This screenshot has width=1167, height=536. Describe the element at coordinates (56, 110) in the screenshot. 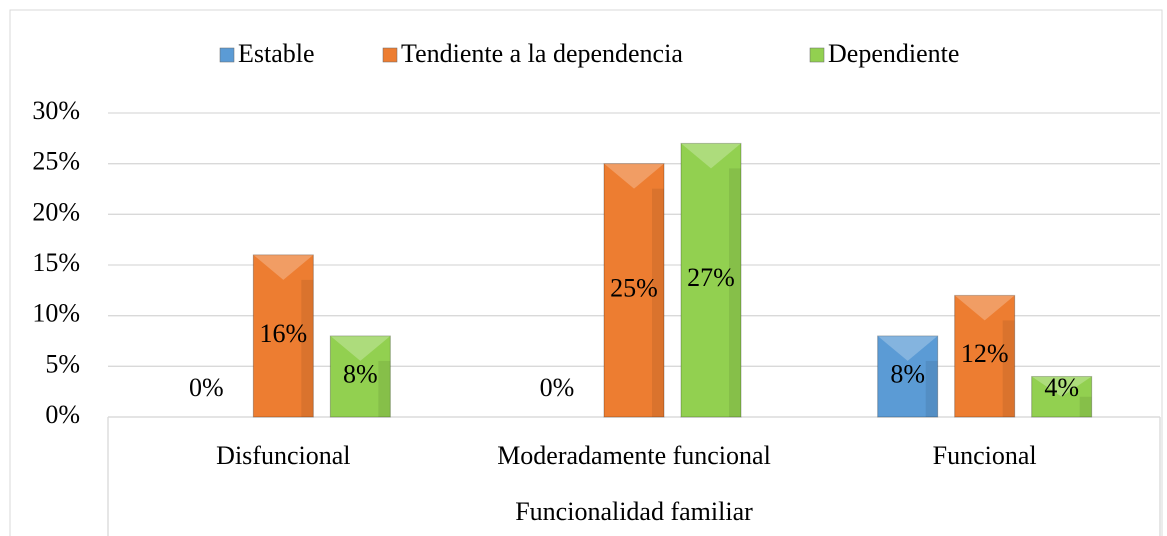

I see `y-tick-label: 30%` at that location.